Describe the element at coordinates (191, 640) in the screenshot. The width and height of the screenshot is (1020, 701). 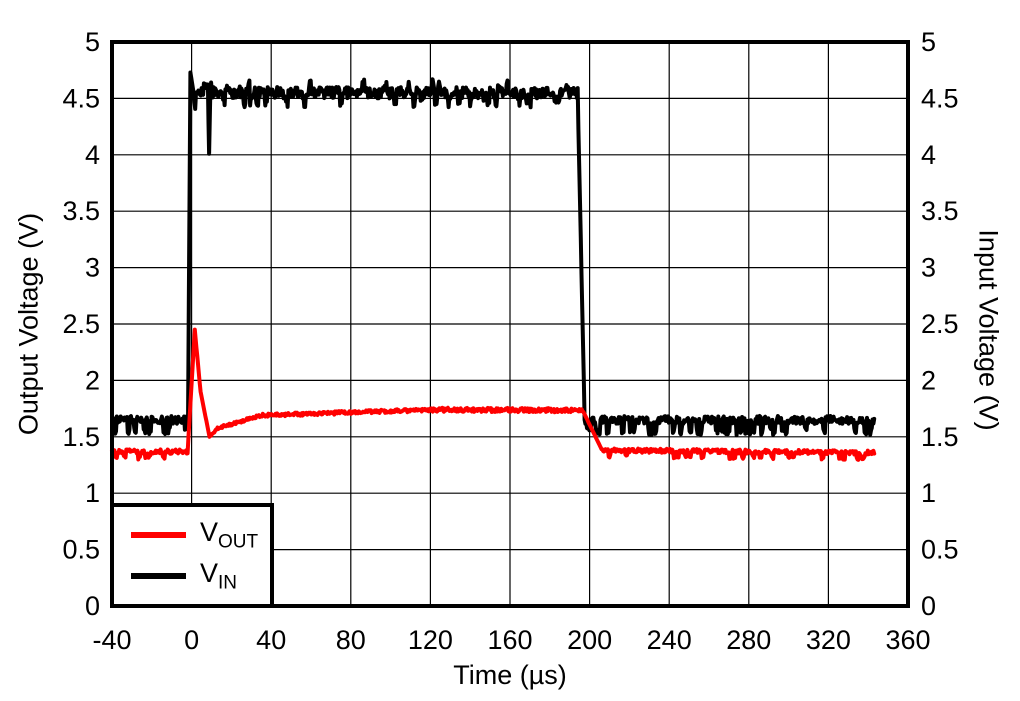
I see `x-tick-label: 0` at that location.